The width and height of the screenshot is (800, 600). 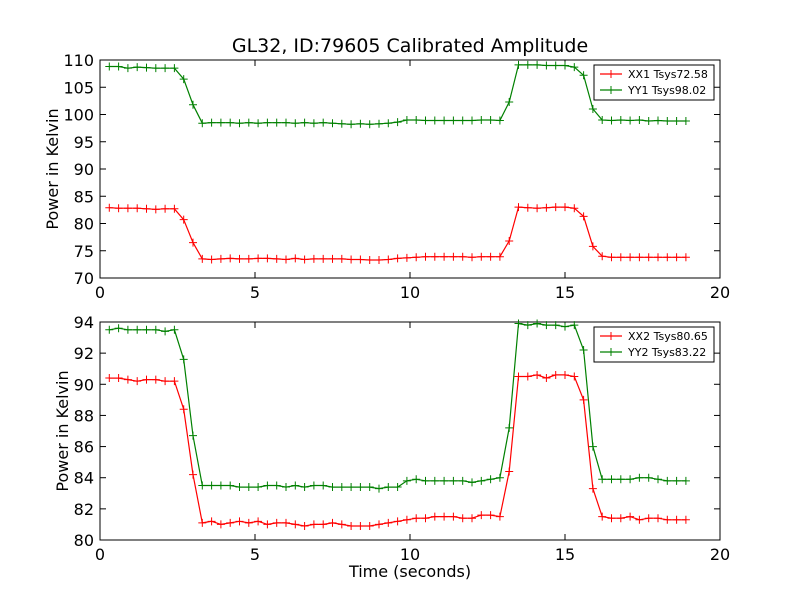 I want to click on legend-box, so click(x=654, y=82).